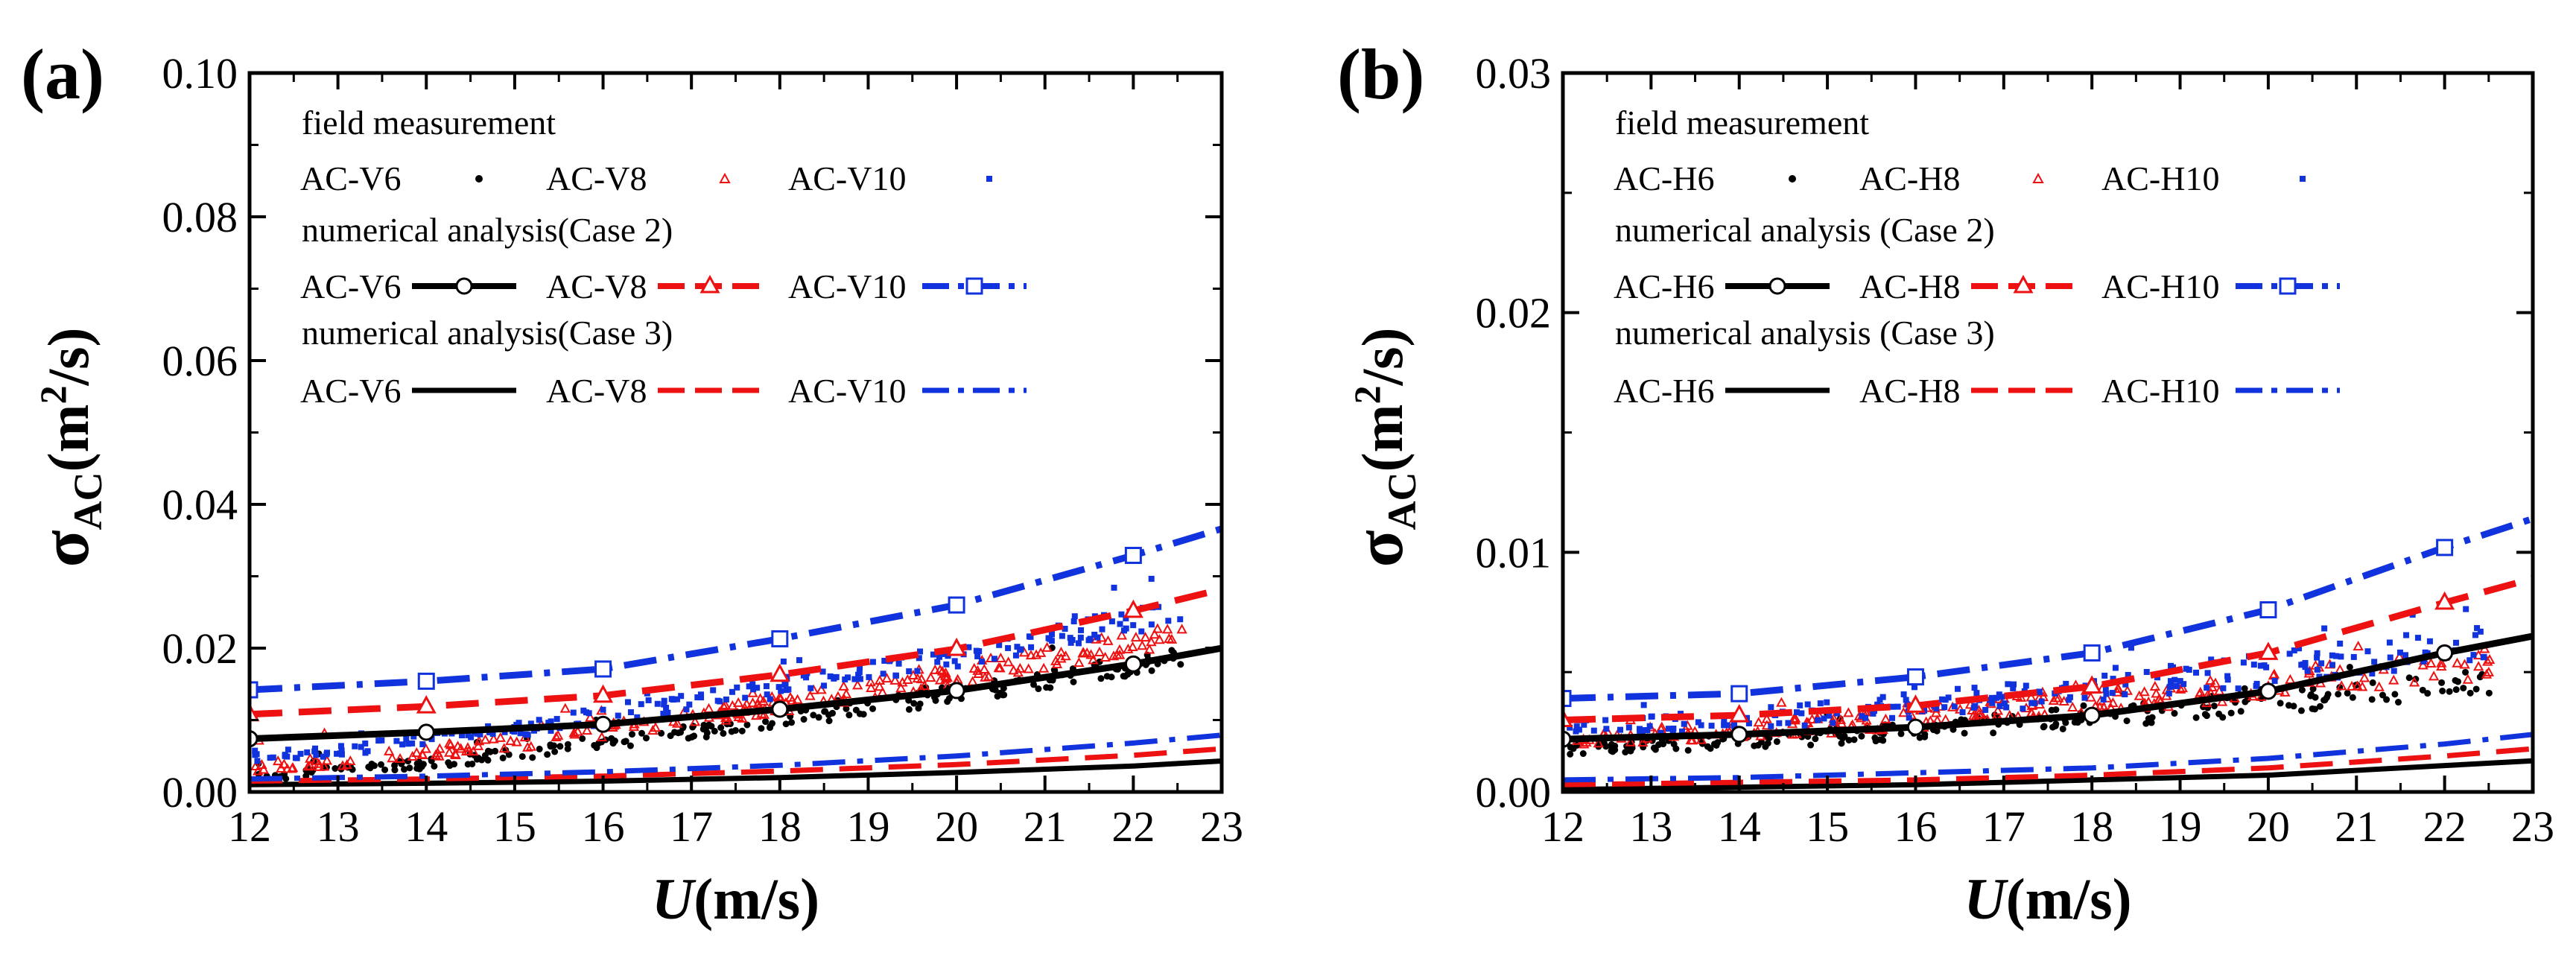  I want to click on case2-marker-ac-h8, so click(2092, 684).